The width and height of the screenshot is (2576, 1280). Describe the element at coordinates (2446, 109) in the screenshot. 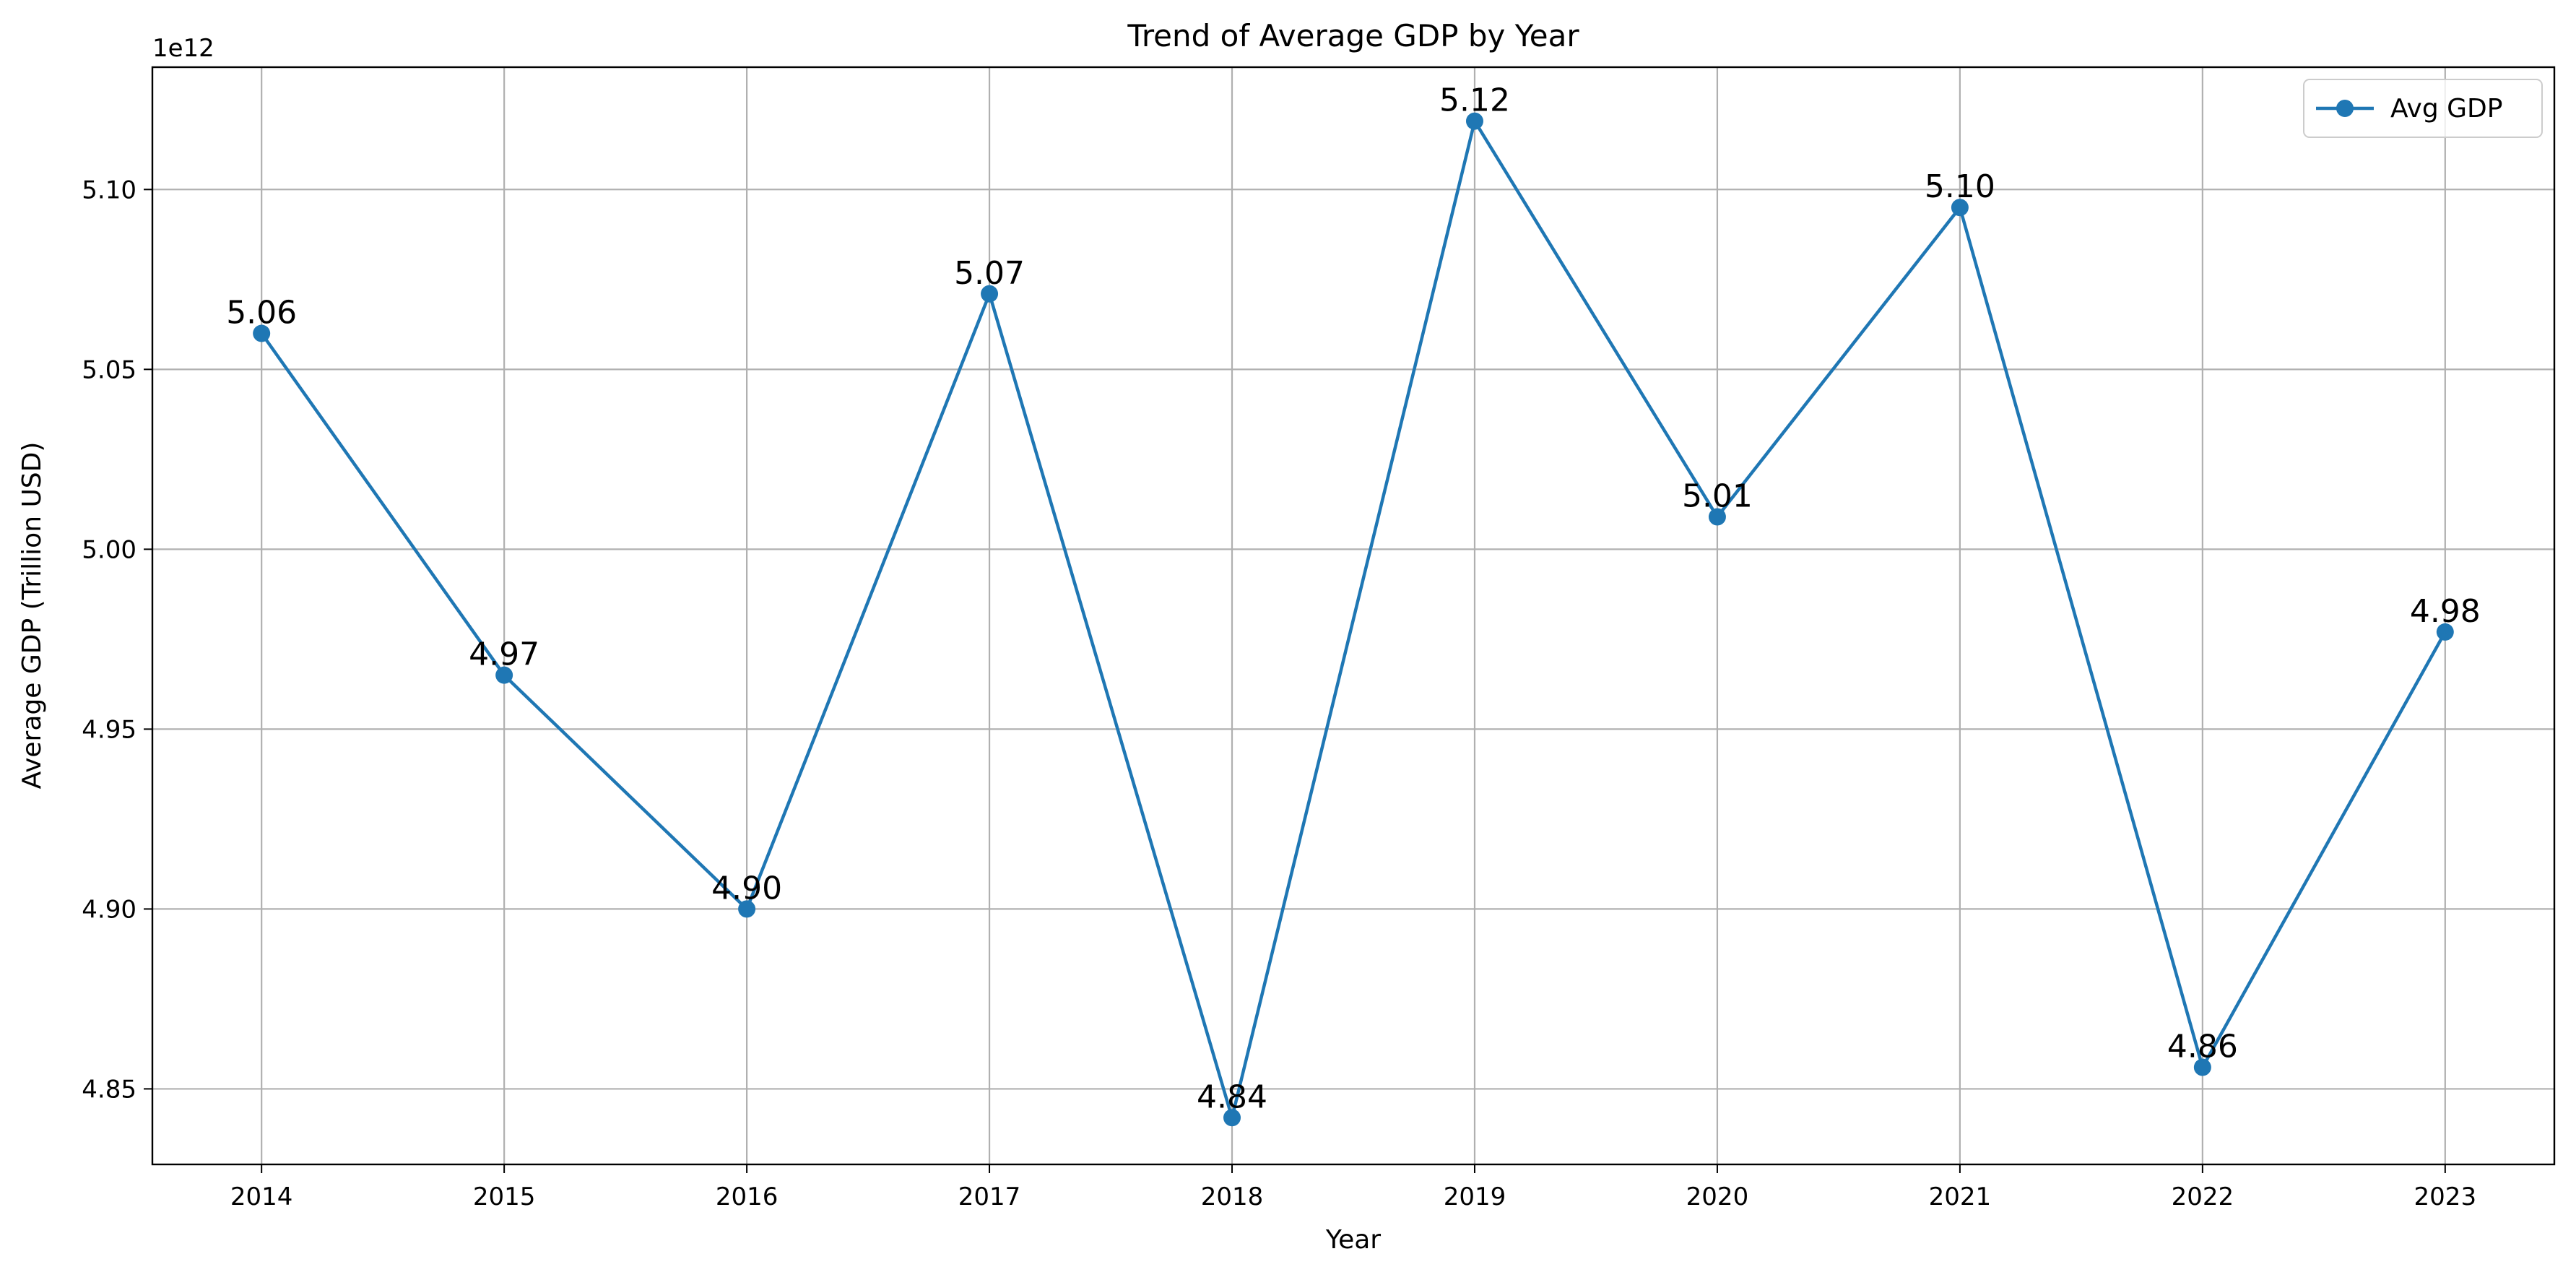

I see `legend-label: Avg GDP` at that location.